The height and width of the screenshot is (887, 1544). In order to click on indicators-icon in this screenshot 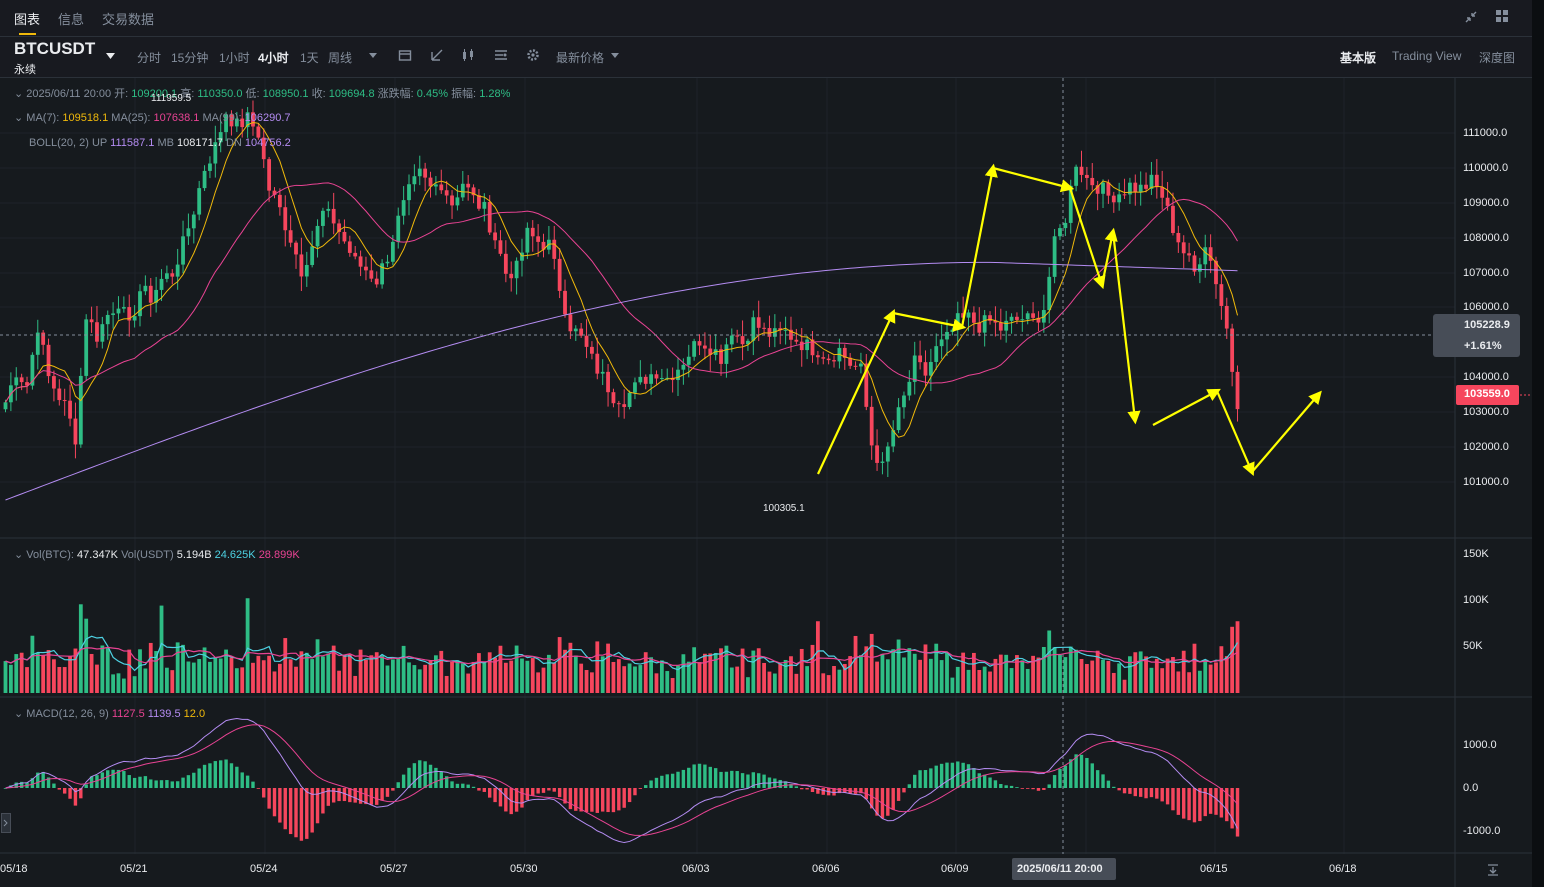, I will do `click(501, 55)`.